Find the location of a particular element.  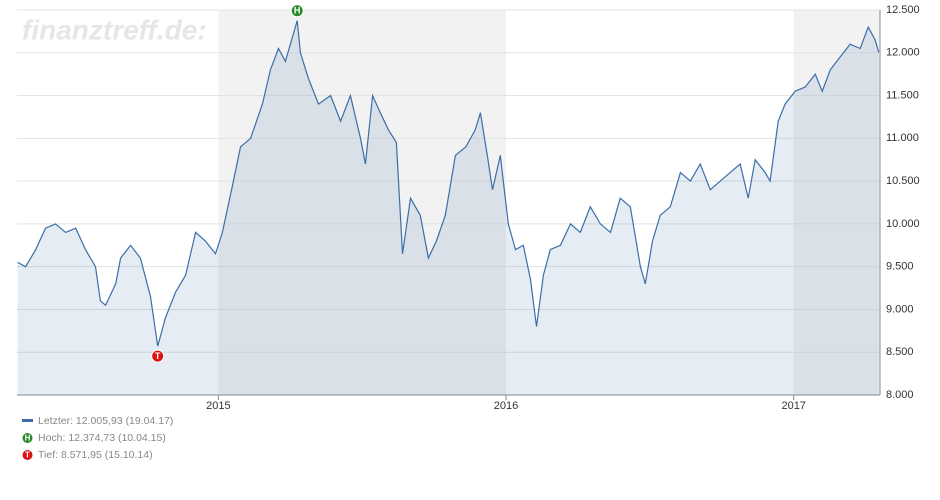

legend-icon-label: H is located at coordinates (28, 438).